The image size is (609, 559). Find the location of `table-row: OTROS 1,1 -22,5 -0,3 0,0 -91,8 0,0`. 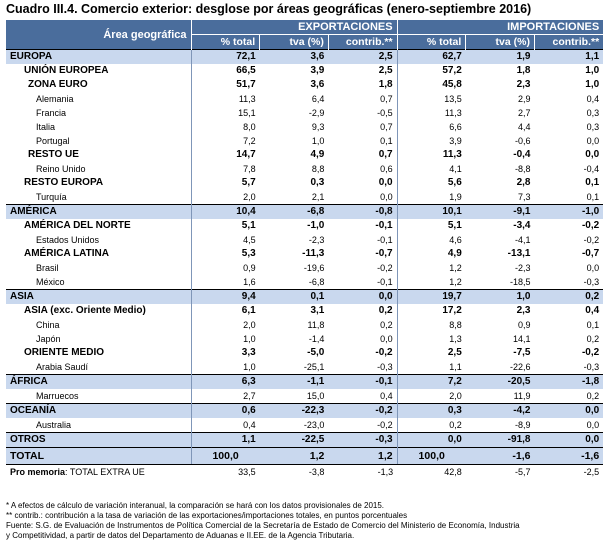

table-row: OTROS 1,1 -22,5 -0,3 0,0 -91,8 0,0 is located at coordinates (305, 440).